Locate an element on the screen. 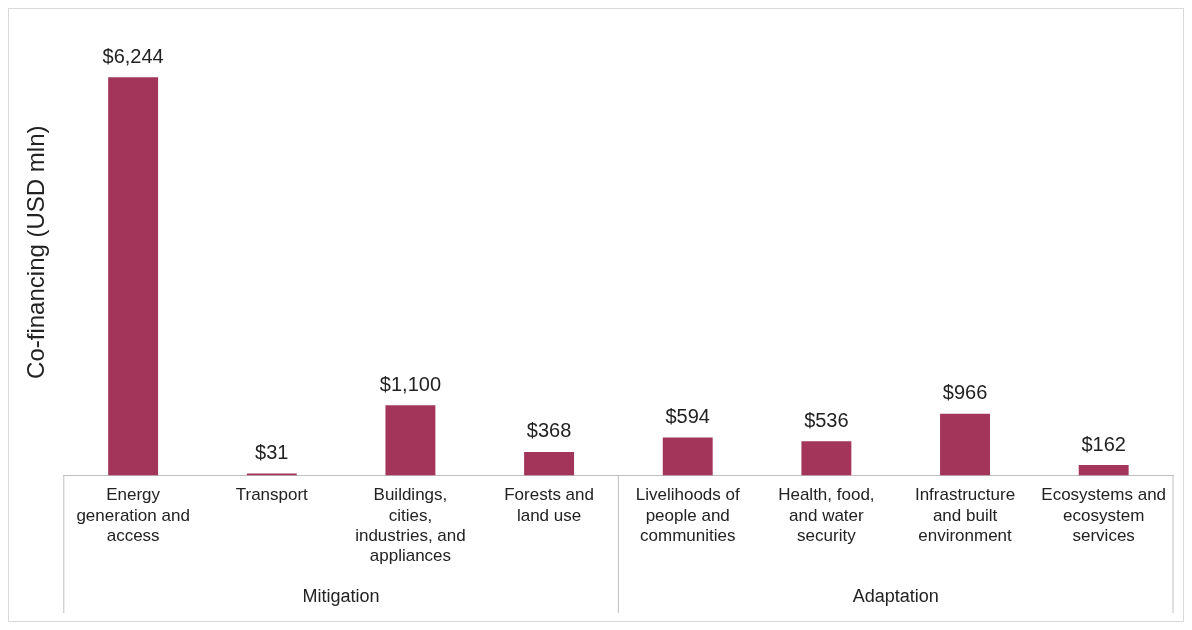 Image resolution: width=1192 pixels, height=630 pixels. x-tick-label: Forests and land use is located at coordinates (549, 505).